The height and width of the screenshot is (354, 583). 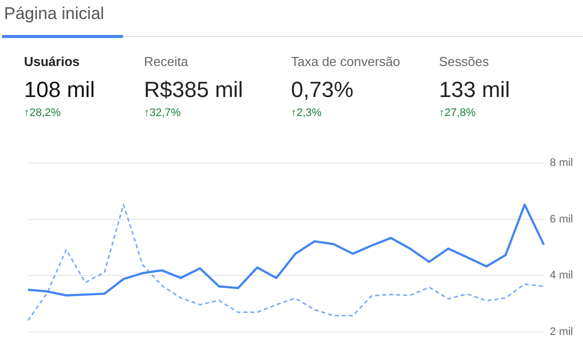 What do you see at coordinates (562, 332) in the screenshot?
I see `y-tick-label: 2 mil` at bounding box center [562, 332].